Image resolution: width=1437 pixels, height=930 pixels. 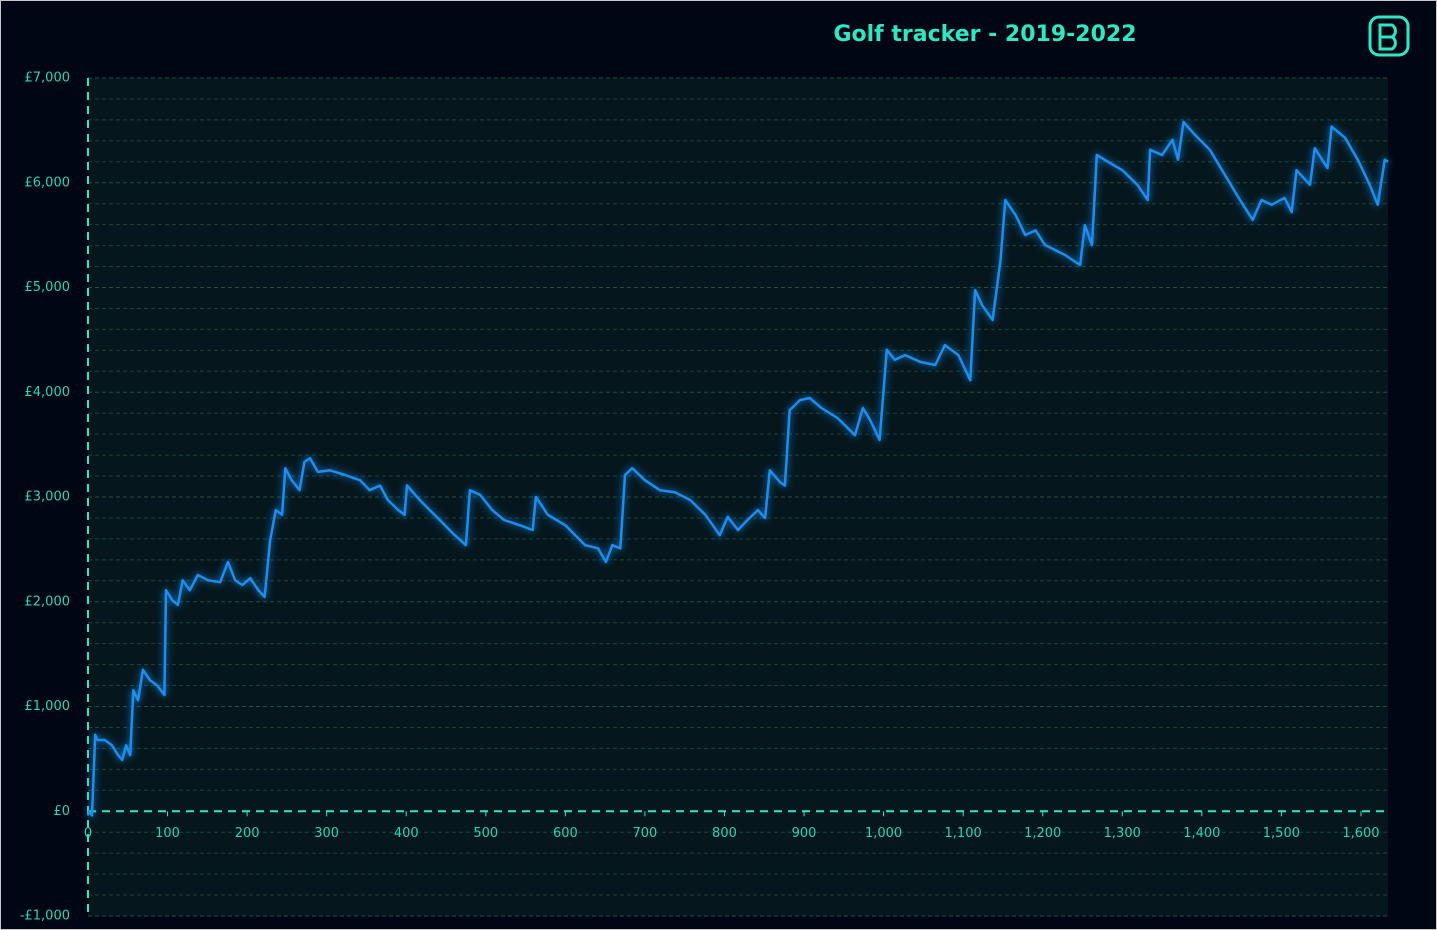 What do you see at coordinates (804, 833) in the screenshot?
I see `x-tick-label: 900` at bounding box center [804, 833].